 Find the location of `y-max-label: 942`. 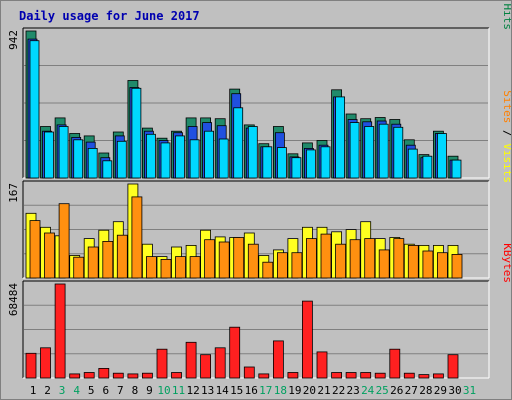

y-max-label: 942 is located at coordinates (13, 40).